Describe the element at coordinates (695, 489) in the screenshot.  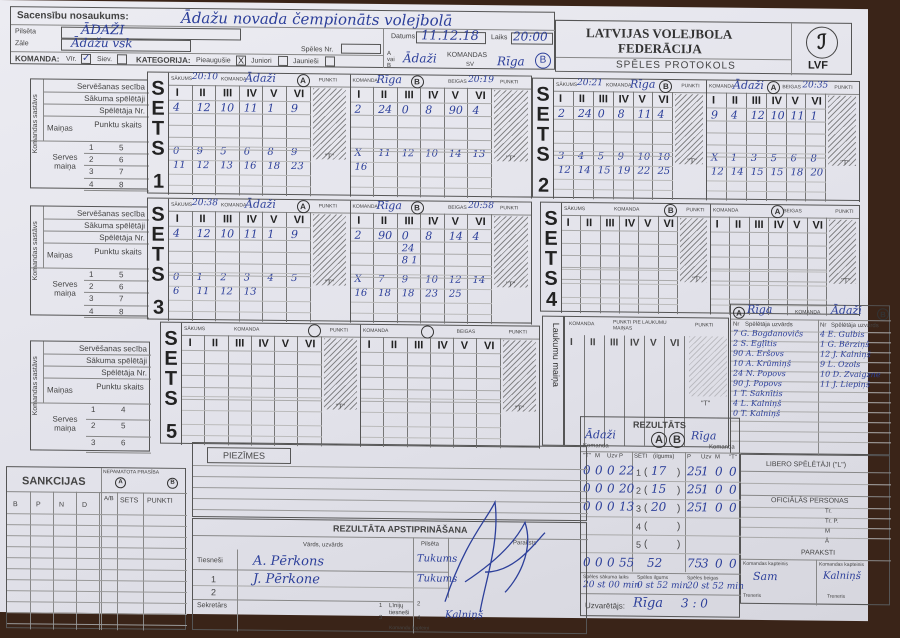
I see `result-right-value: 25` at that location.